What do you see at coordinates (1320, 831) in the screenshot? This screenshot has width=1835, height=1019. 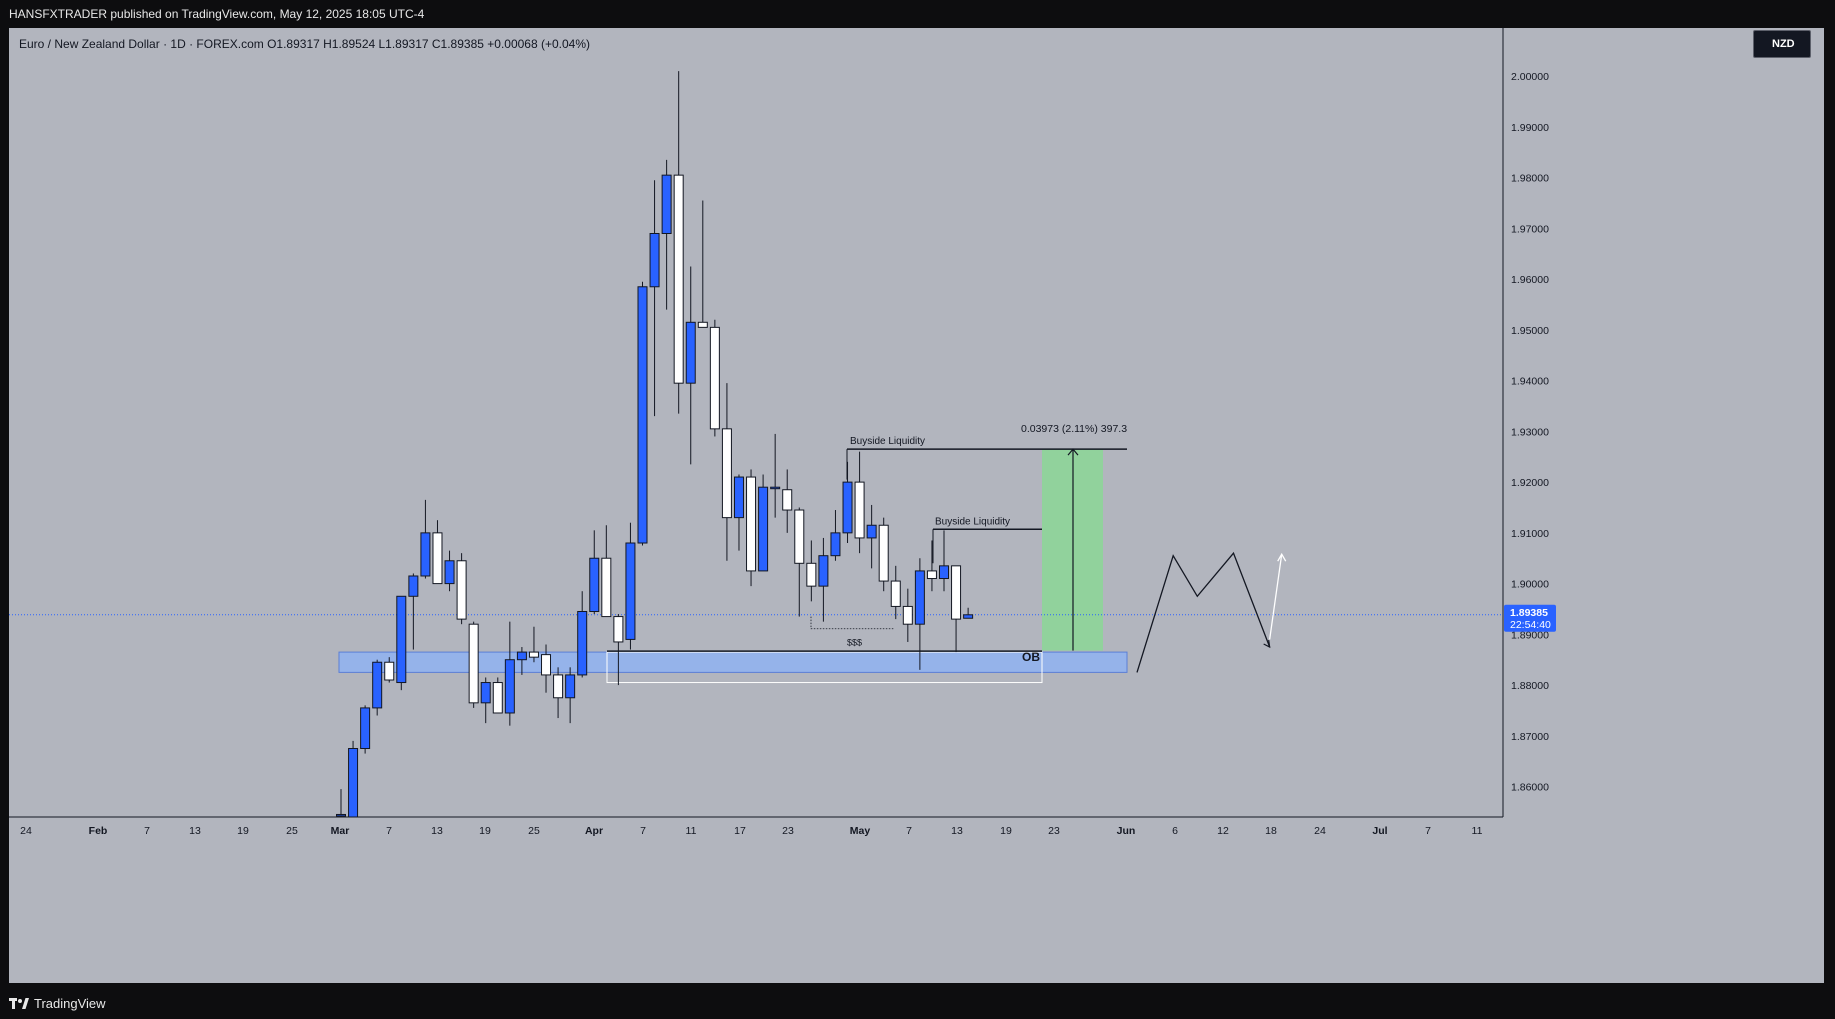 I see `time-tick-label: 24` at bounding box center [1320, 831].